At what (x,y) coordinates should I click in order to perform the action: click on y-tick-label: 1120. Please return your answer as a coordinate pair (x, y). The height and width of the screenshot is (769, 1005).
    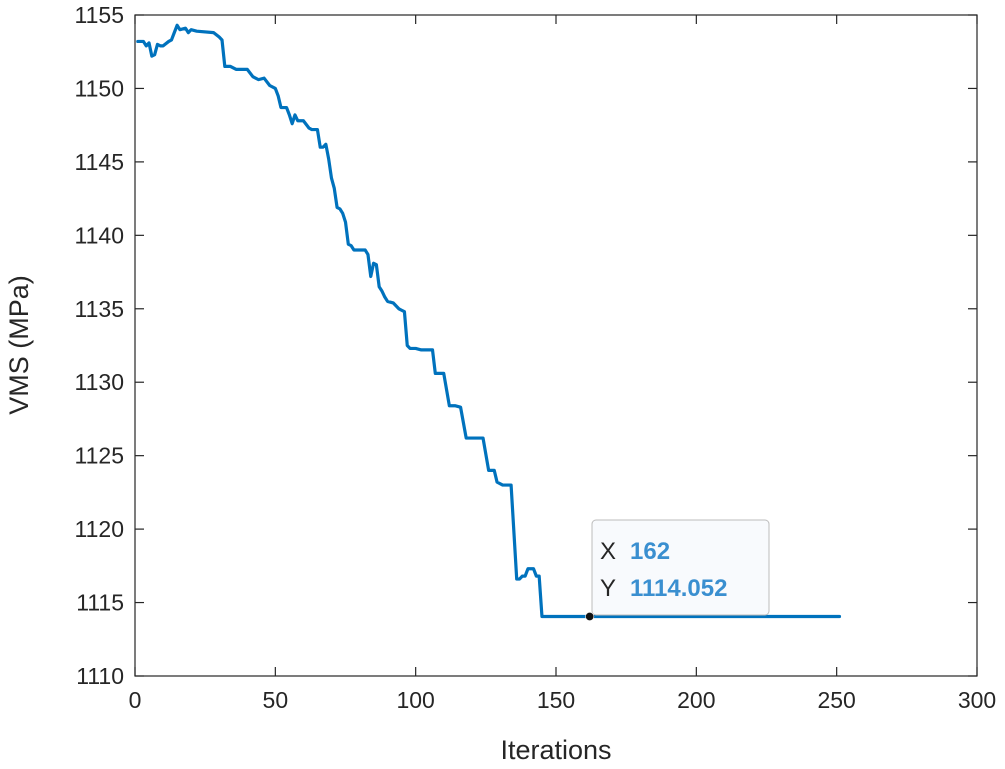
    Looking at the image, I should click on (99, 529).